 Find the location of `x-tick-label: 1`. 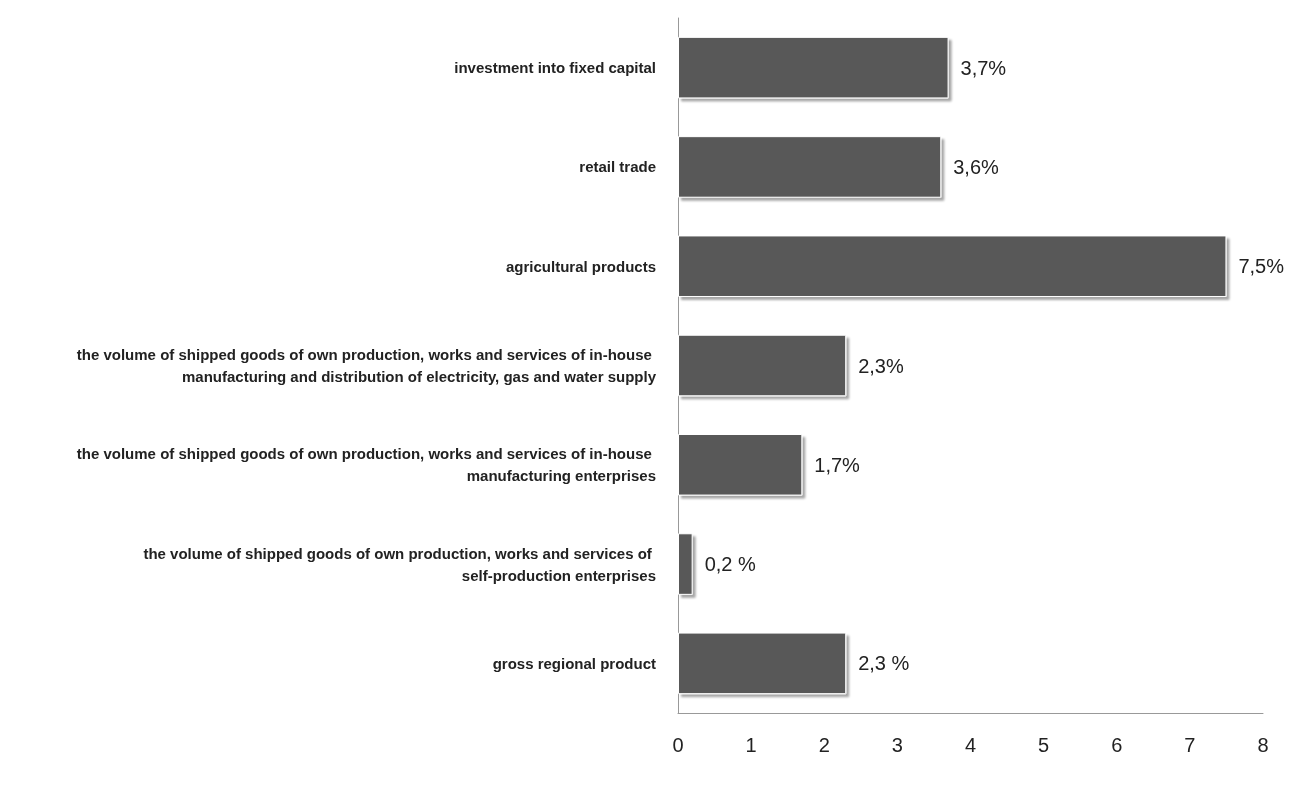

x-tick-label: 1 is located at coordinates (751, 745).